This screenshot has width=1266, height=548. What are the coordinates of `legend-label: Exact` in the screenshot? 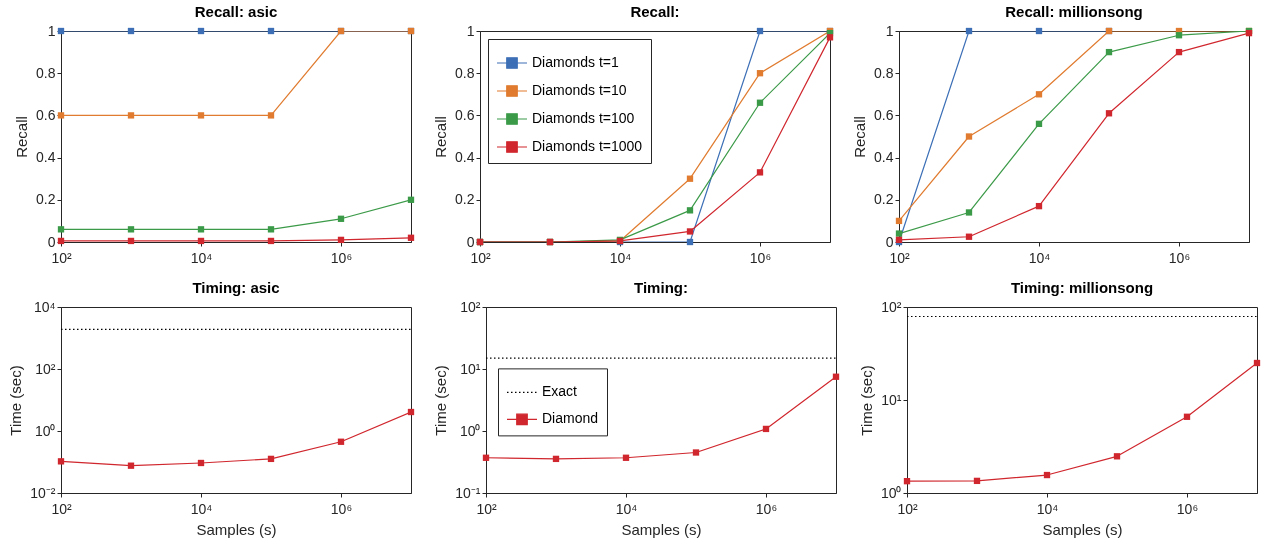 It's located at (560, 391).